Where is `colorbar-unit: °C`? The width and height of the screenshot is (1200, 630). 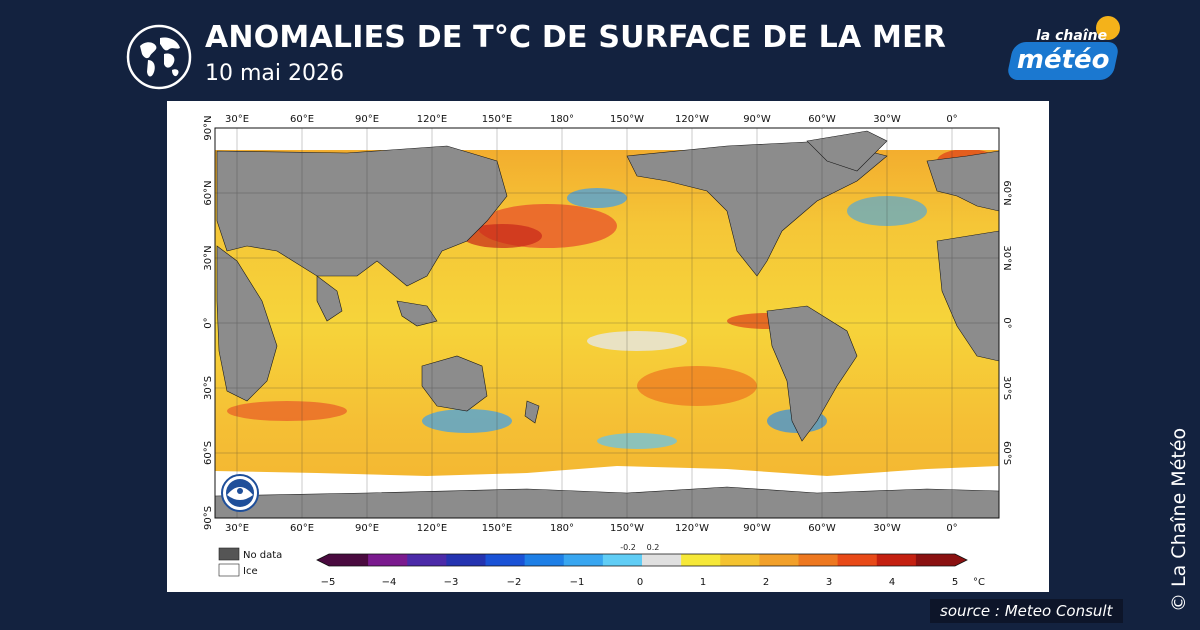 colorbar-unit: °C is located at coordinates (979, 582).